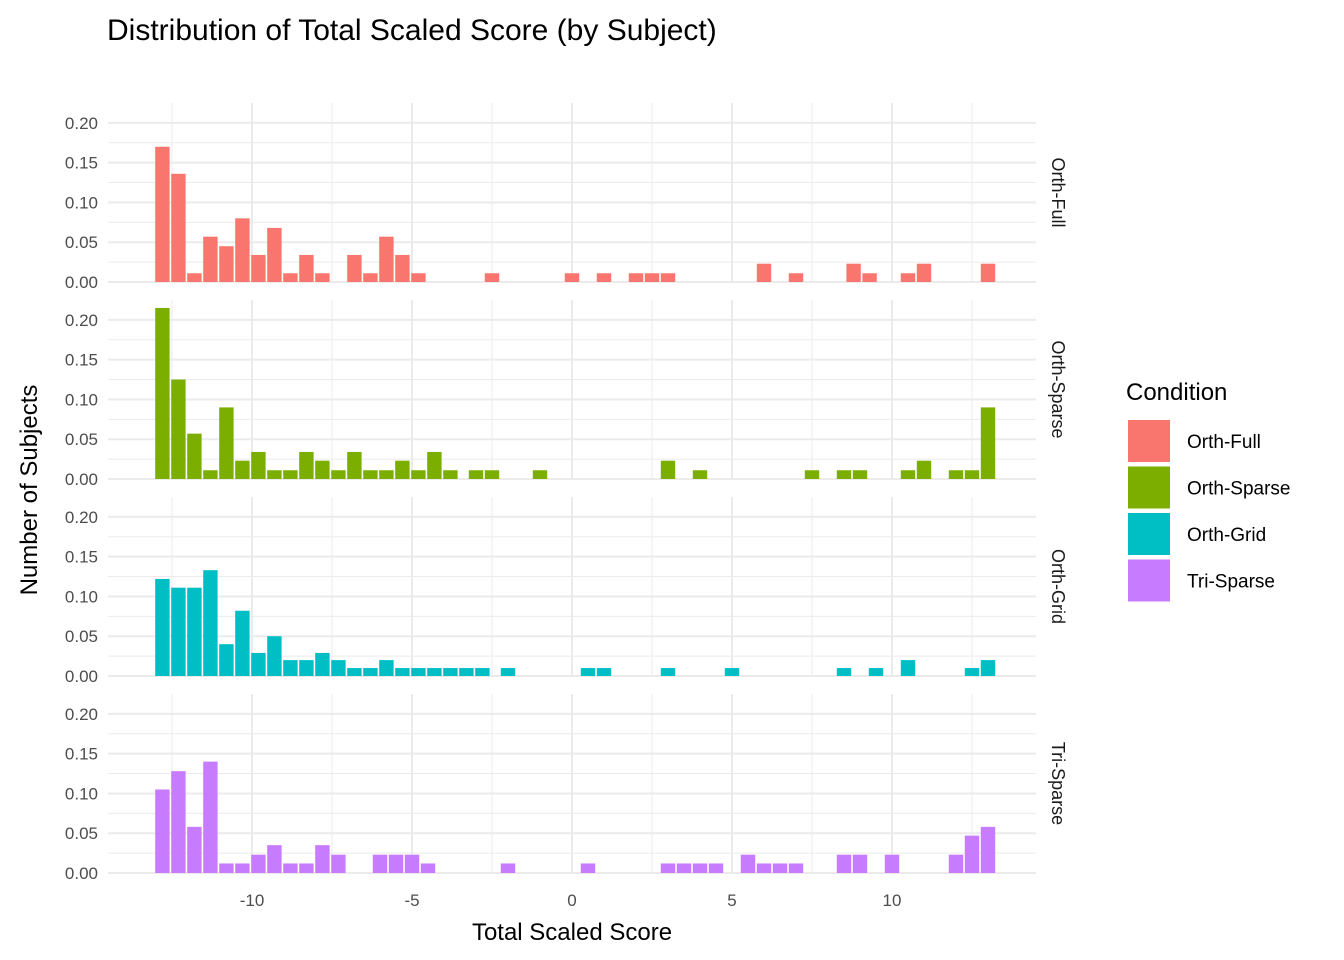 This screenshot has height=960, width=1344. I want to click on legend-label: Orth-Sparse, so click(1238, 489).